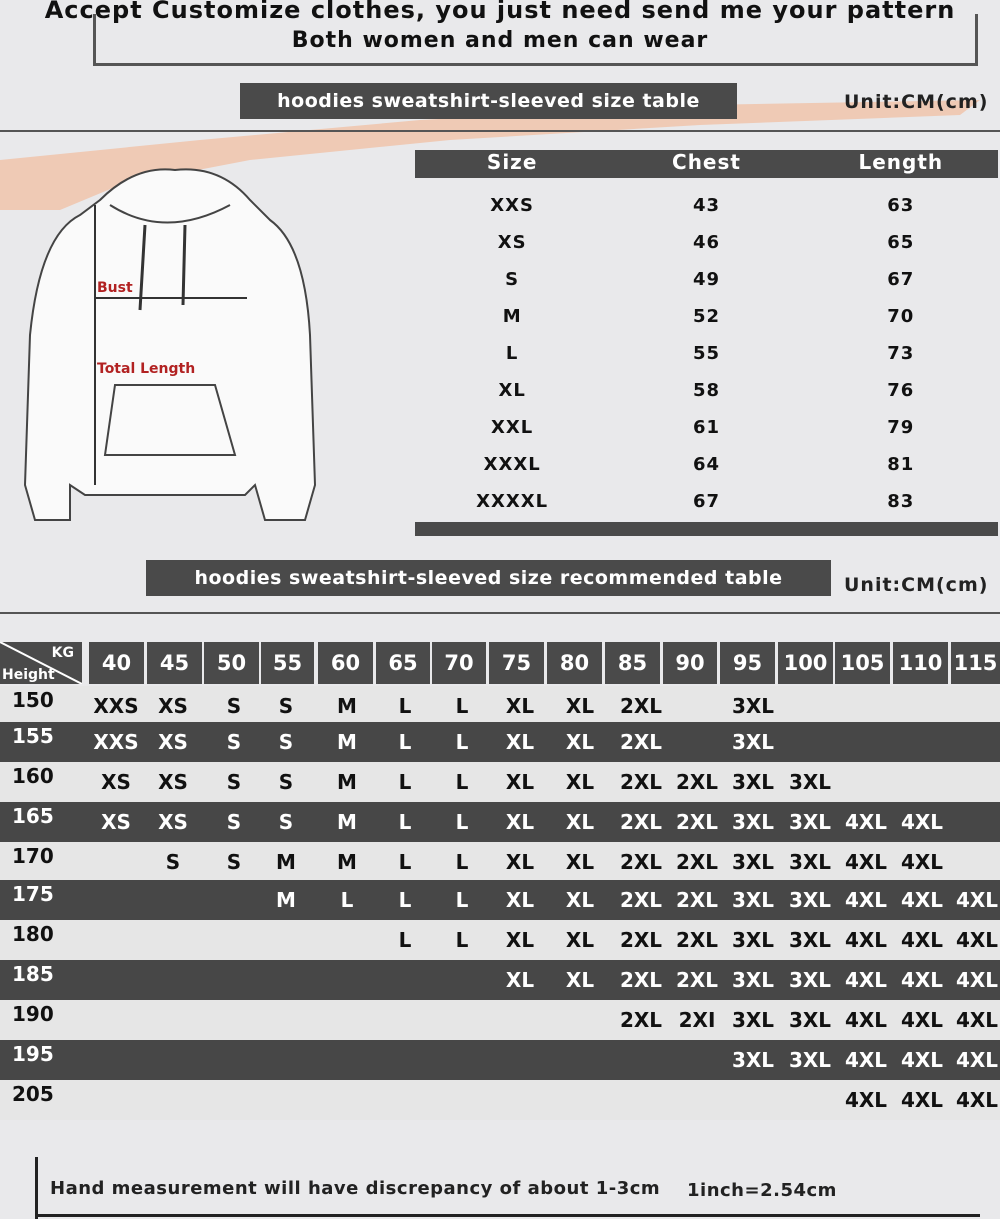 The width and height of the screenshot is (1000, 1219). What do you see at coordinates (975, 663) in the screenshot?
I see `weight-header: 115` at bounding box center [975, 663].